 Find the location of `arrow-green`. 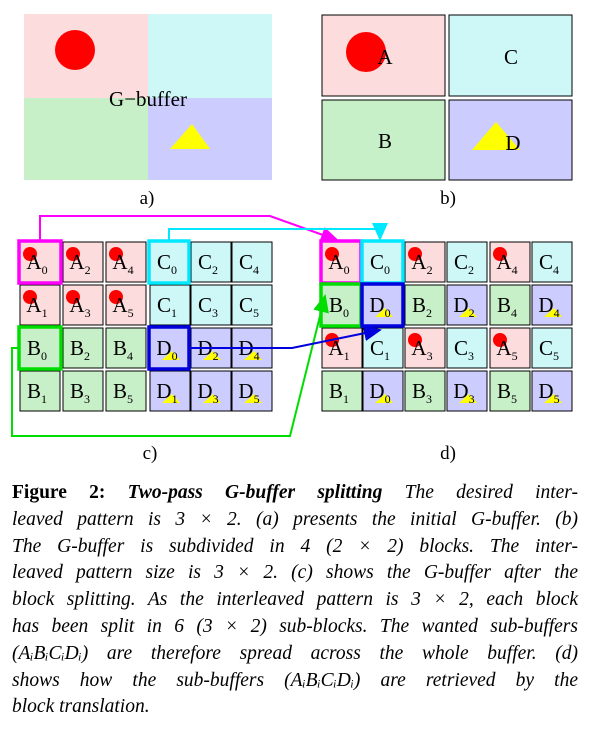

arrow-green is located at coordinates (170, 365).